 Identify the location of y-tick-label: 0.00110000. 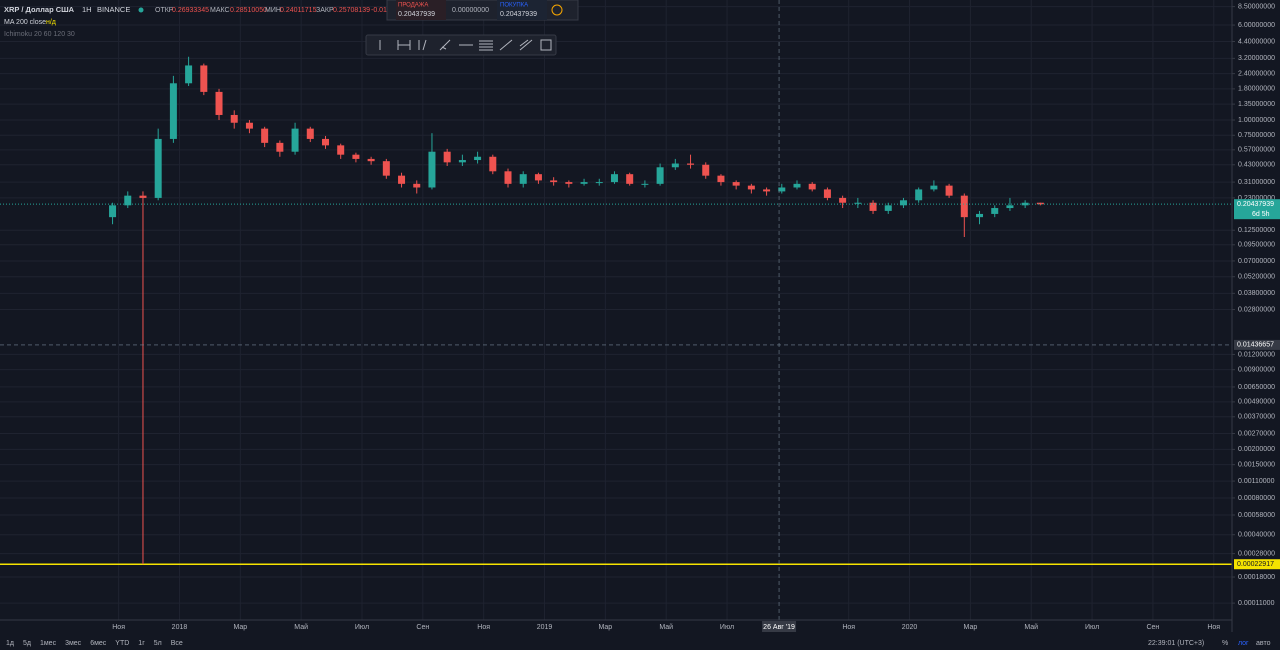
(1256, 481).